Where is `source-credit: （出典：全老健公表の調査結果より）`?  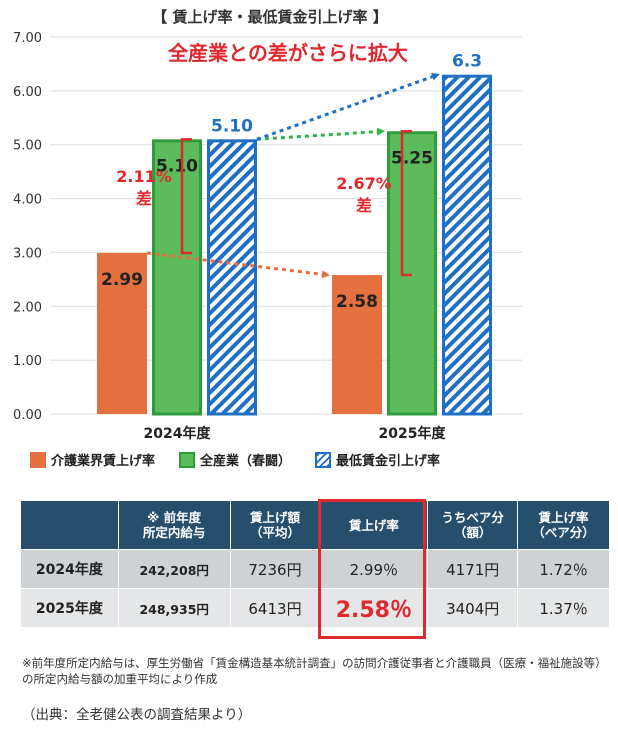 source-credit: （出典：全老健公表の調査結果より） is located at coordinates (137, 715).